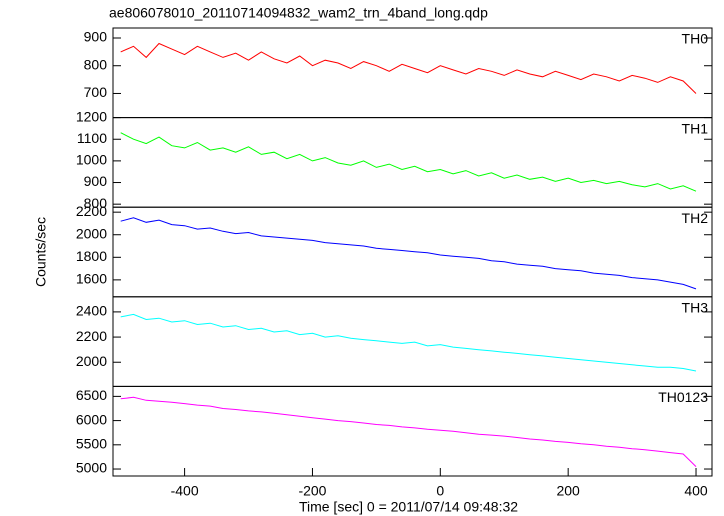 Image resolution: width=724 pixels, height=516 pixels. What do you see at coordinates (91, 311) in the screenshot?
I see `y-tick-label: 2400` at bounding box center [91, 311].